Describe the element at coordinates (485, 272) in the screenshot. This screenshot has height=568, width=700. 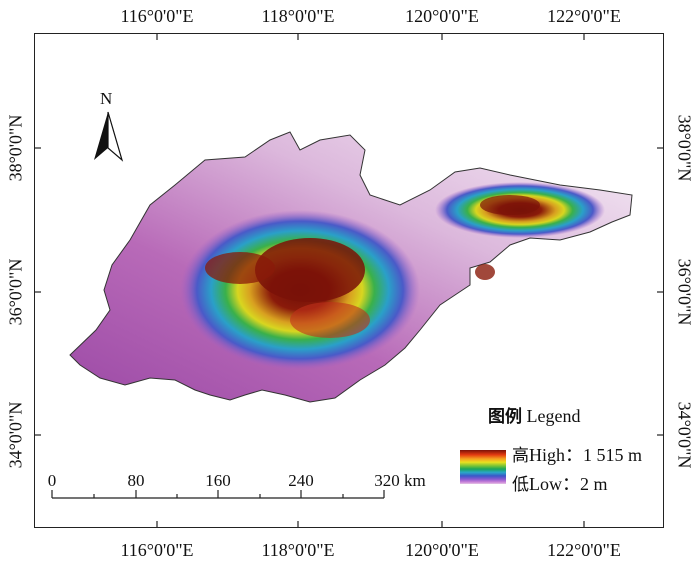
I see `laoshan-peak` at that location.